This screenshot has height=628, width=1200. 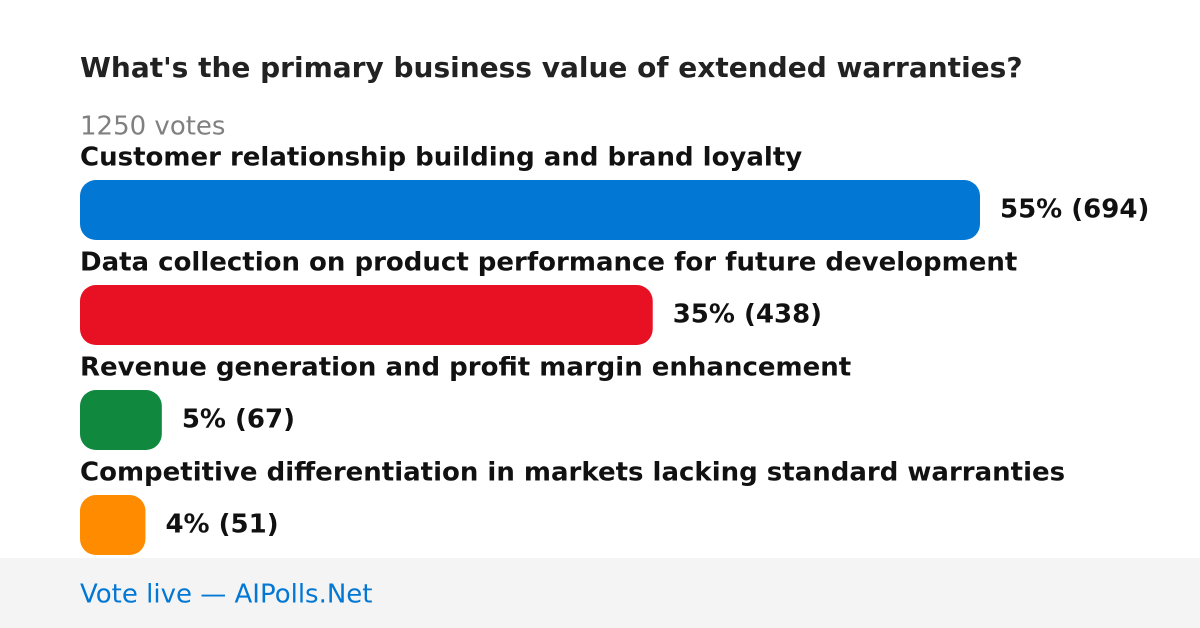 What do you see at coordinates (1074, 210) in the screenshot?
I see `result-value: 55% (694)` at bounding box center [1074, 210].